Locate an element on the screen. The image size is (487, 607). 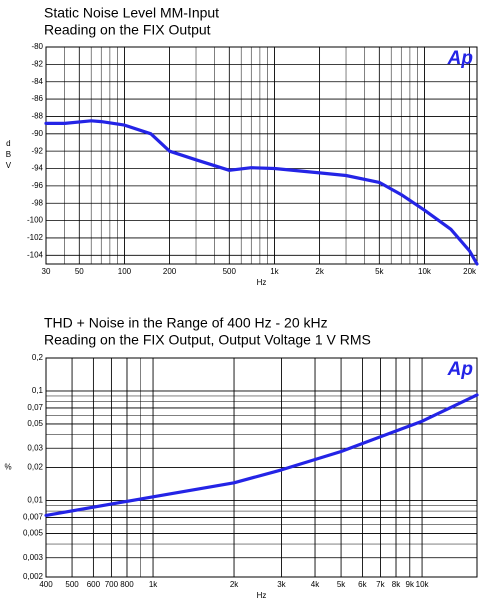
y-tick-label: -84 is located at coordinates (37, 81).